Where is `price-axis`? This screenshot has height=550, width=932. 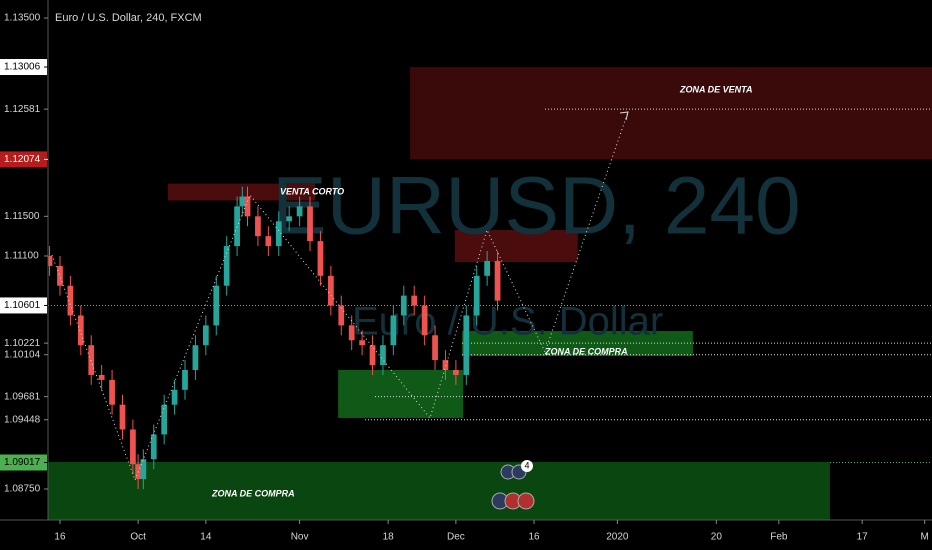
price-axis is located at coordinates (24, 260).